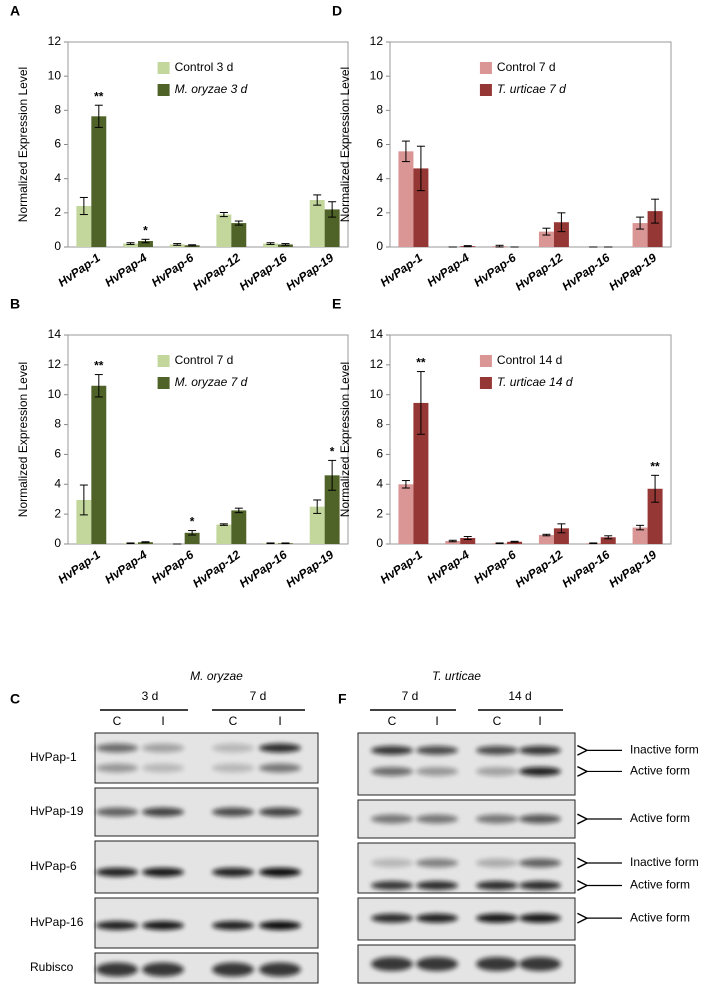  I want to click on group-label: 7 d, so click(258, 696).